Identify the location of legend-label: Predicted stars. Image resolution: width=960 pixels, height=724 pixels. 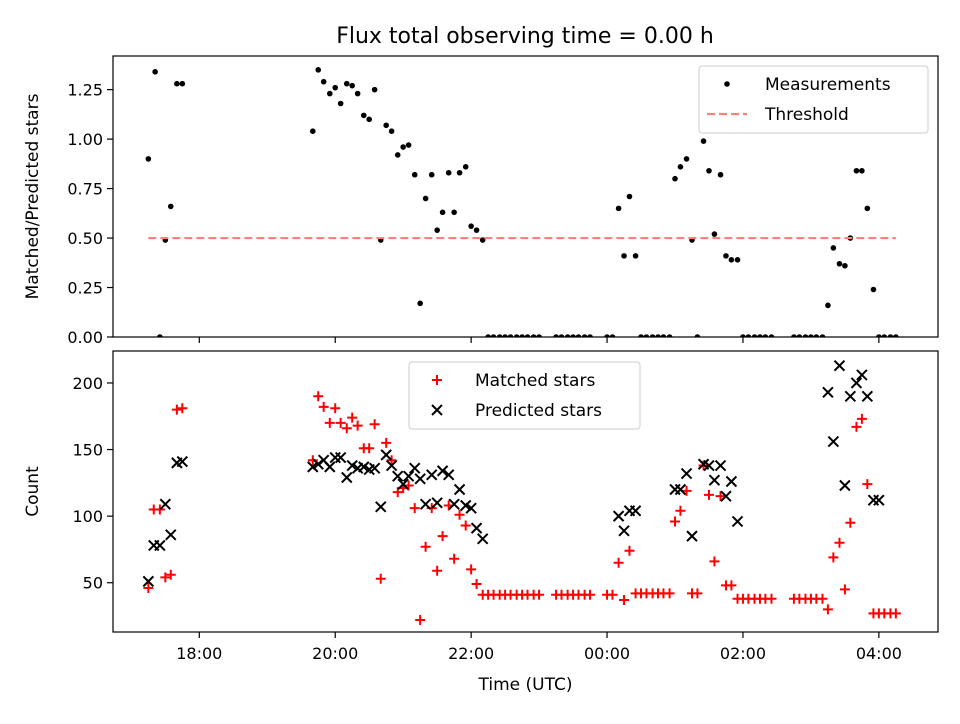
(538, 411).